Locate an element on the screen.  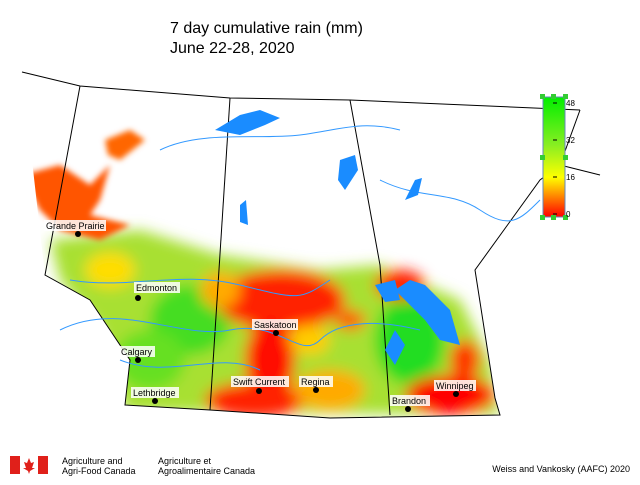
city: Calgary is located at coordinates (137, 354).